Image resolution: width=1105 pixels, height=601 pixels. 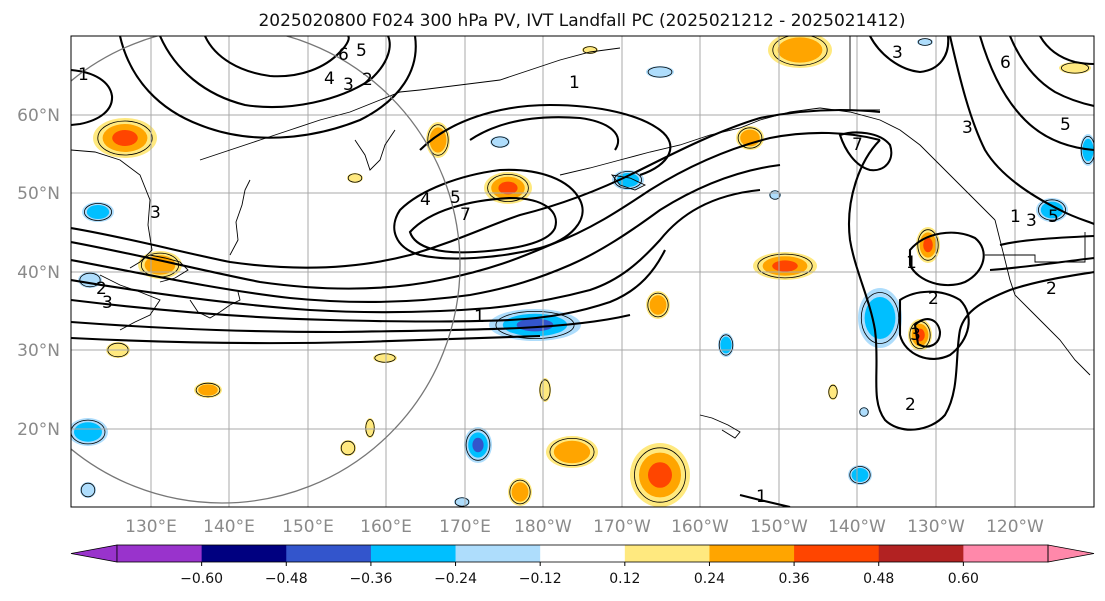 What do you see at coordinates (709, 579) in the screenshot?
I see `colorbar-tick-label: 0.24` at bounding box center [709, 579].